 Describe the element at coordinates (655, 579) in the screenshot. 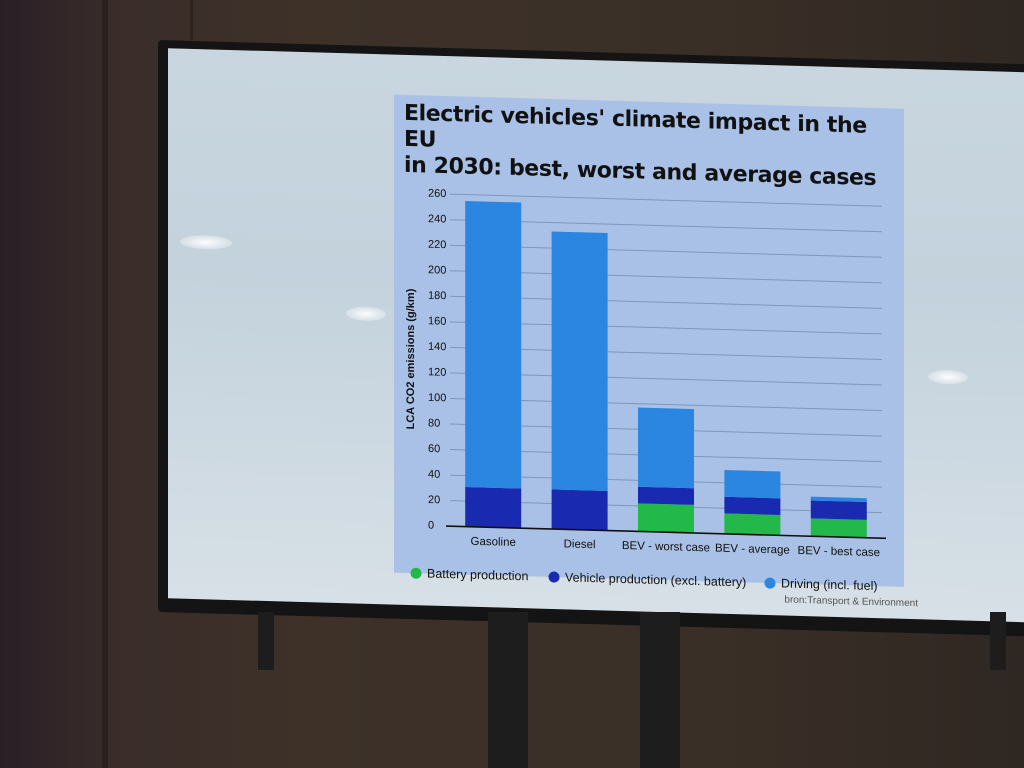

I see `legend-label: Vehicle production (excl. battery)` at that location.